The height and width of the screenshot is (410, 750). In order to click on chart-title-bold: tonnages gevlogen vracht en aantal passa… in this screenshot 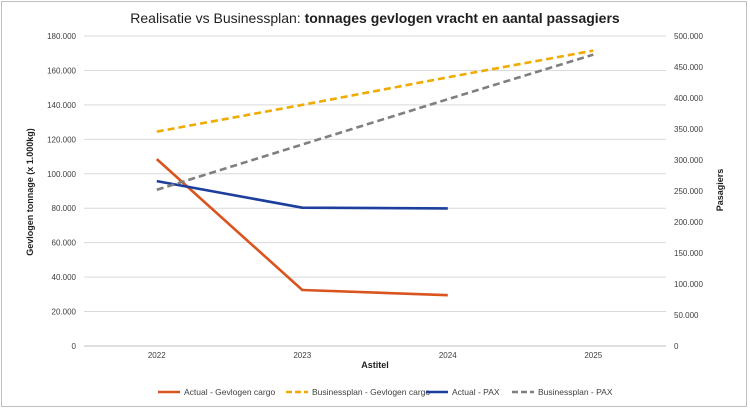, I will do `click(462, 18)`.